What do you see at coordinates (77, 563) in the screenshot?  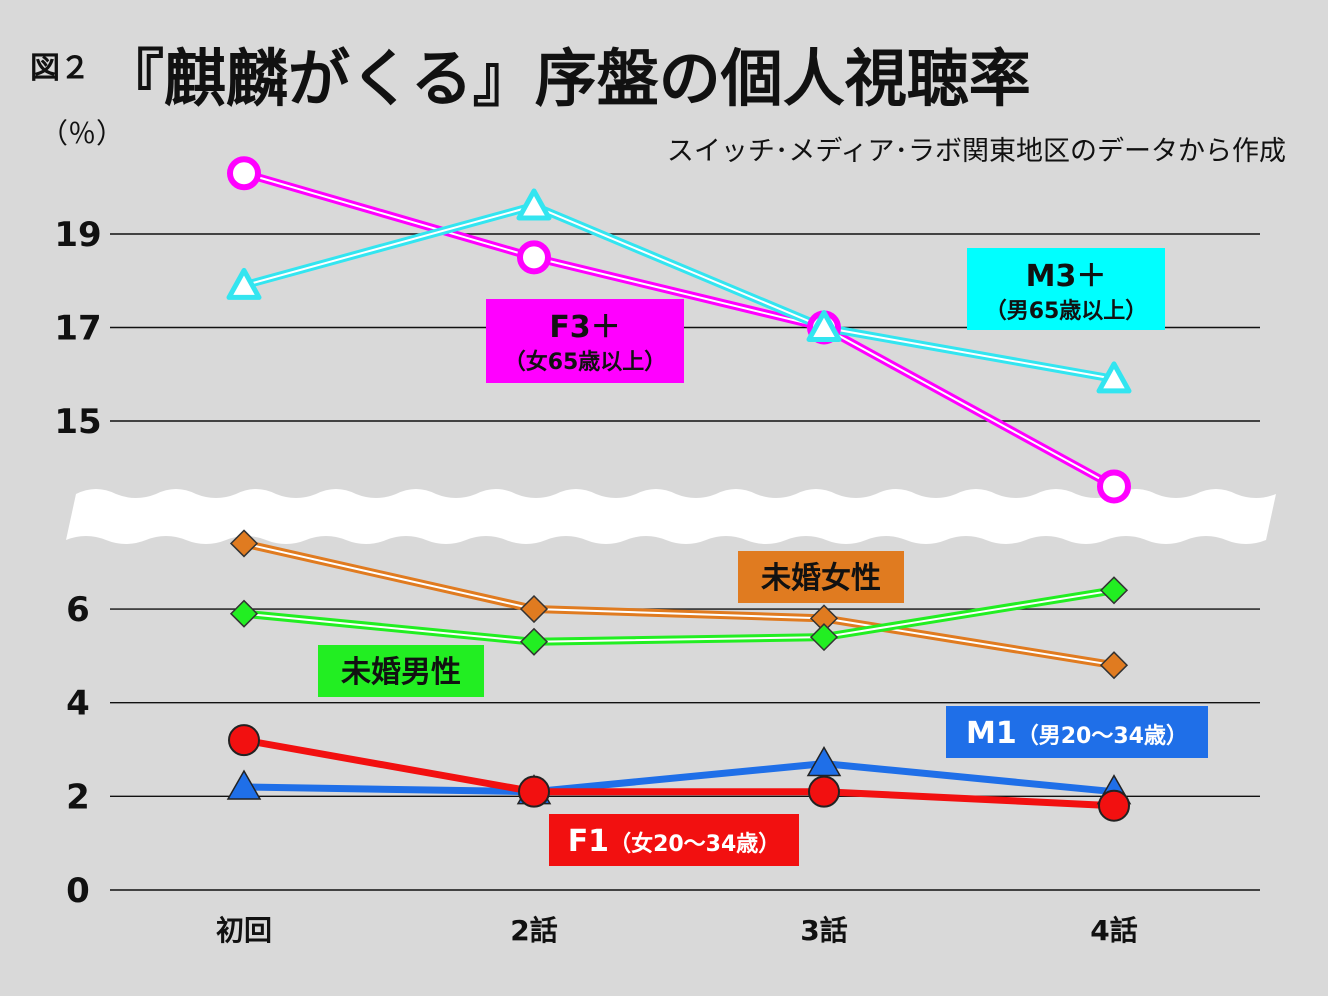 I see `y-axis-ticks: 15 17 19 0 2 4 6` at bounding box center [77, 563].